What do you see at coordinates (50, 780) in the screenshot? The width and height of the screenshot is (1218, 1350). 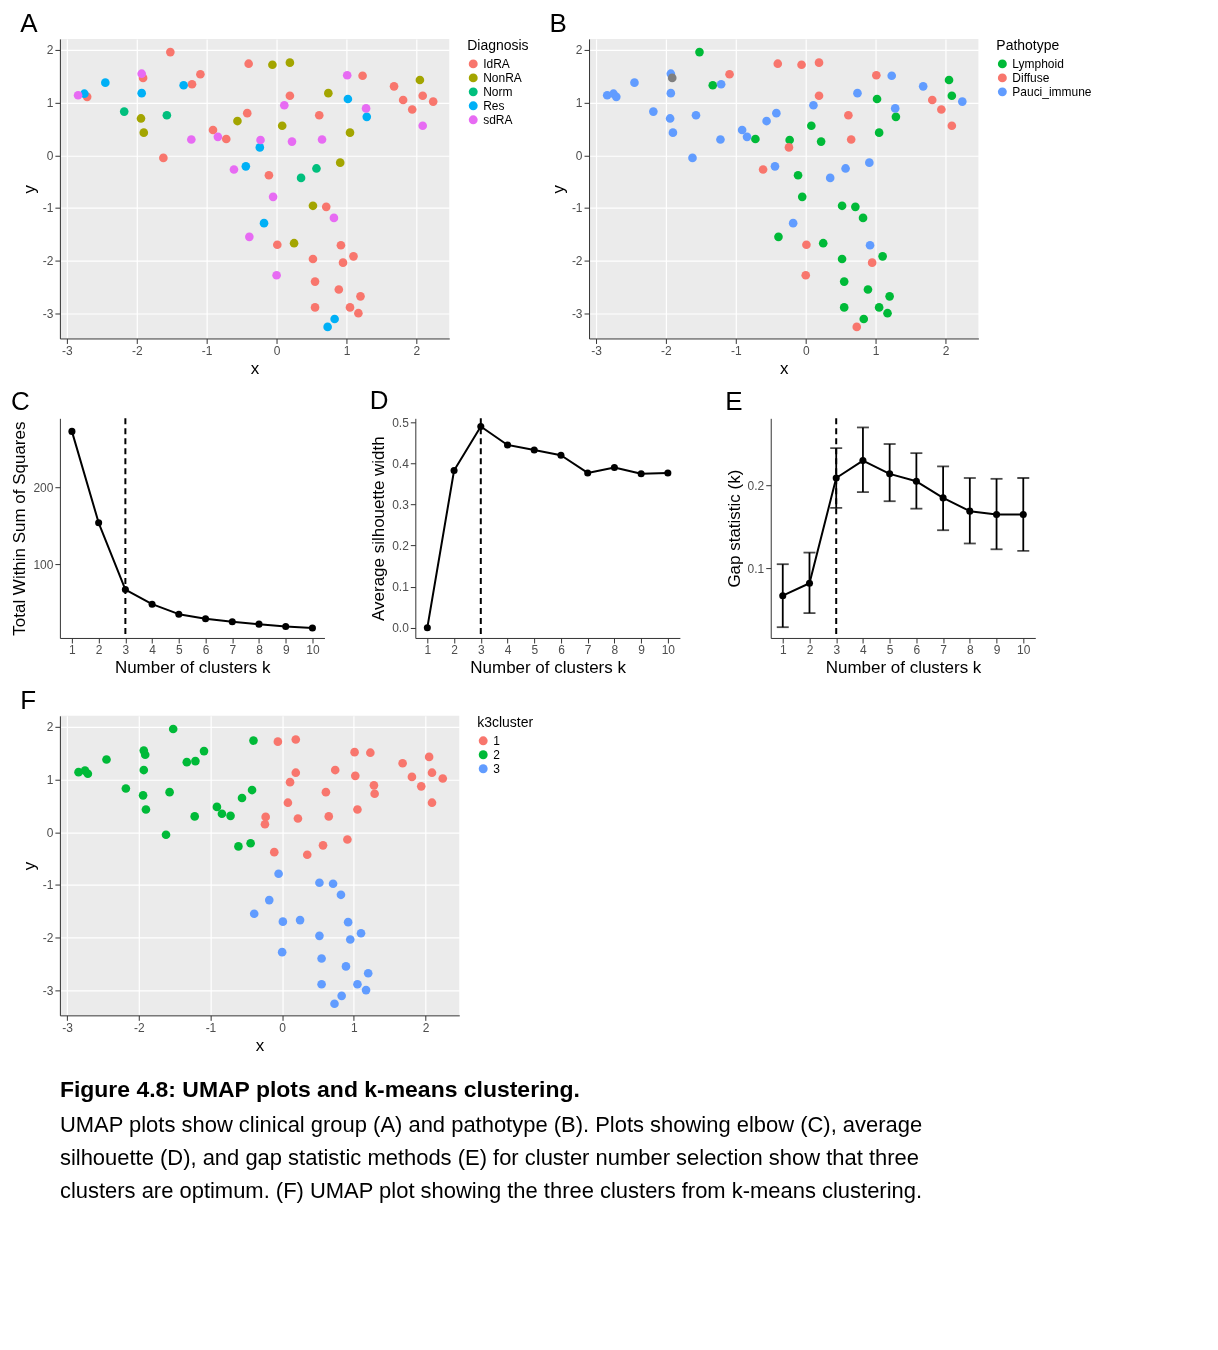 I see `y-tick-label: 1` at bounding box center [50, 780].